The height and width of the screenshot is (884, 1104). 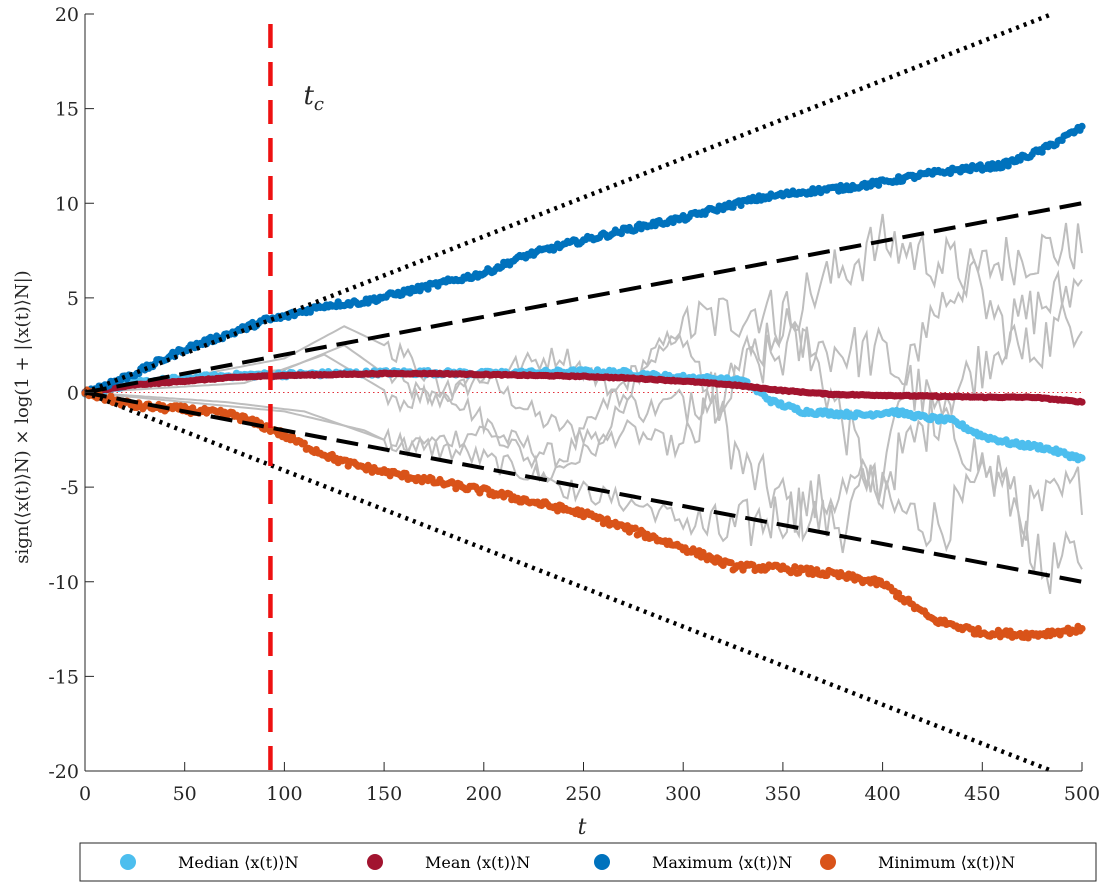 What do you see at coordinates (185, 794) in the screenshot?
I see `x-tick-label: 50` at bounding box center [185, 794].